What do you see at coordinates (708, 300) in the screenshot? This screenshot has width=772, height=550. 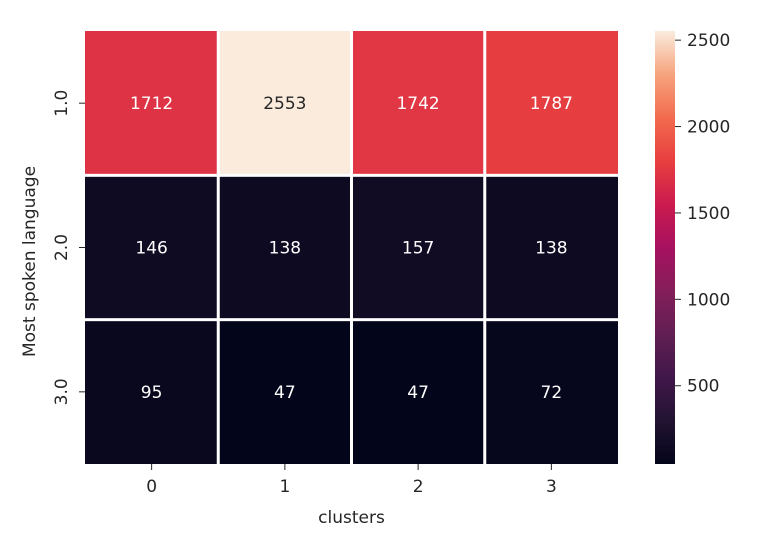 I see `colorbar-tick-label: 1000` at bounding box center [708, 300].